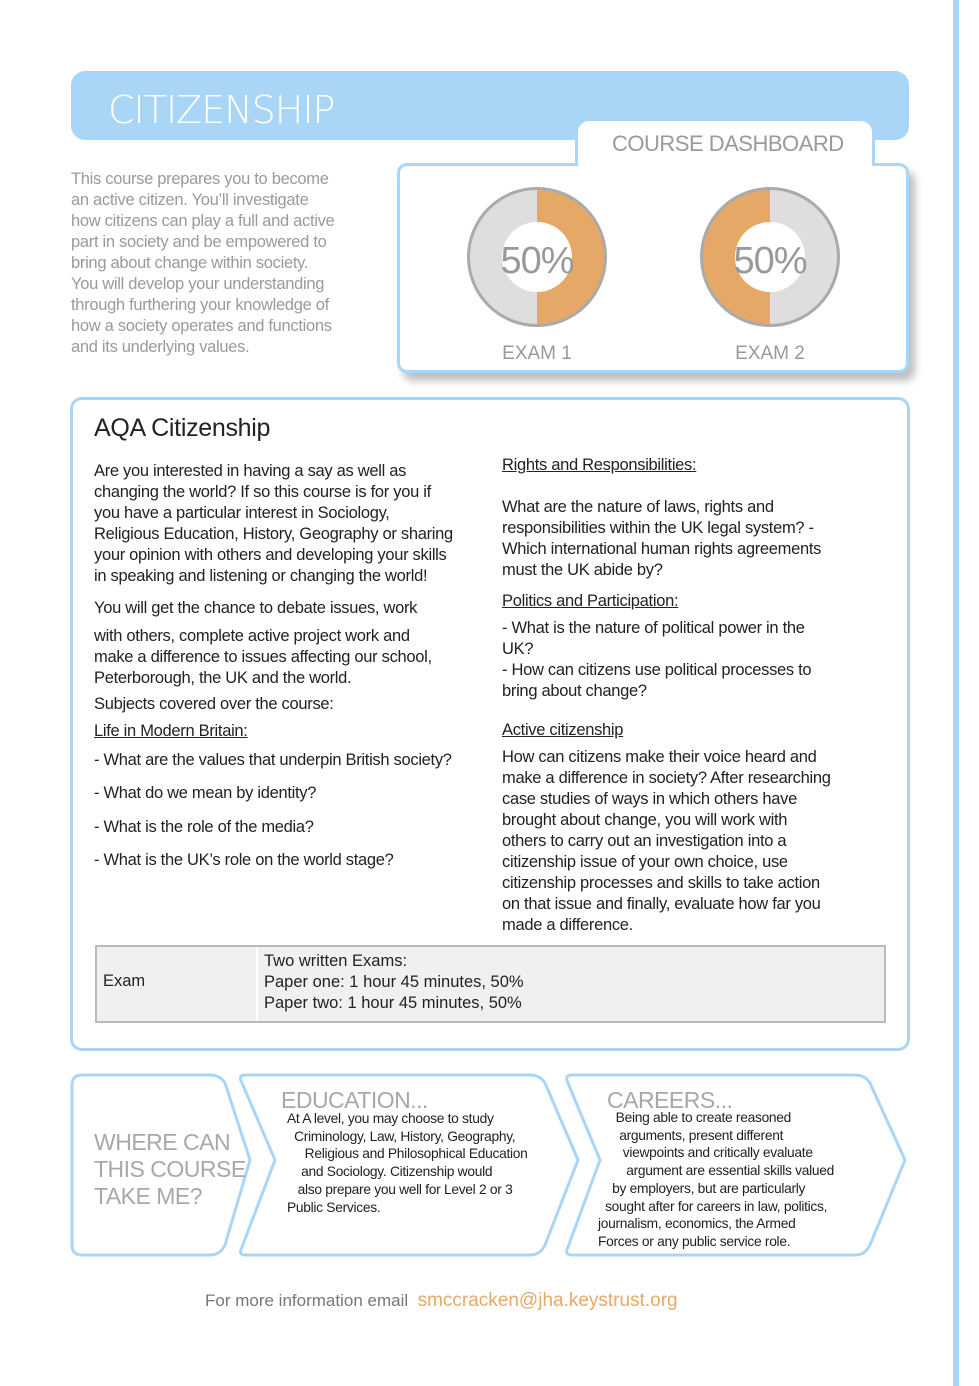 The image size is (979, 1386). I want to click on page-title: CITIZENSHIP, so click(221, 110).